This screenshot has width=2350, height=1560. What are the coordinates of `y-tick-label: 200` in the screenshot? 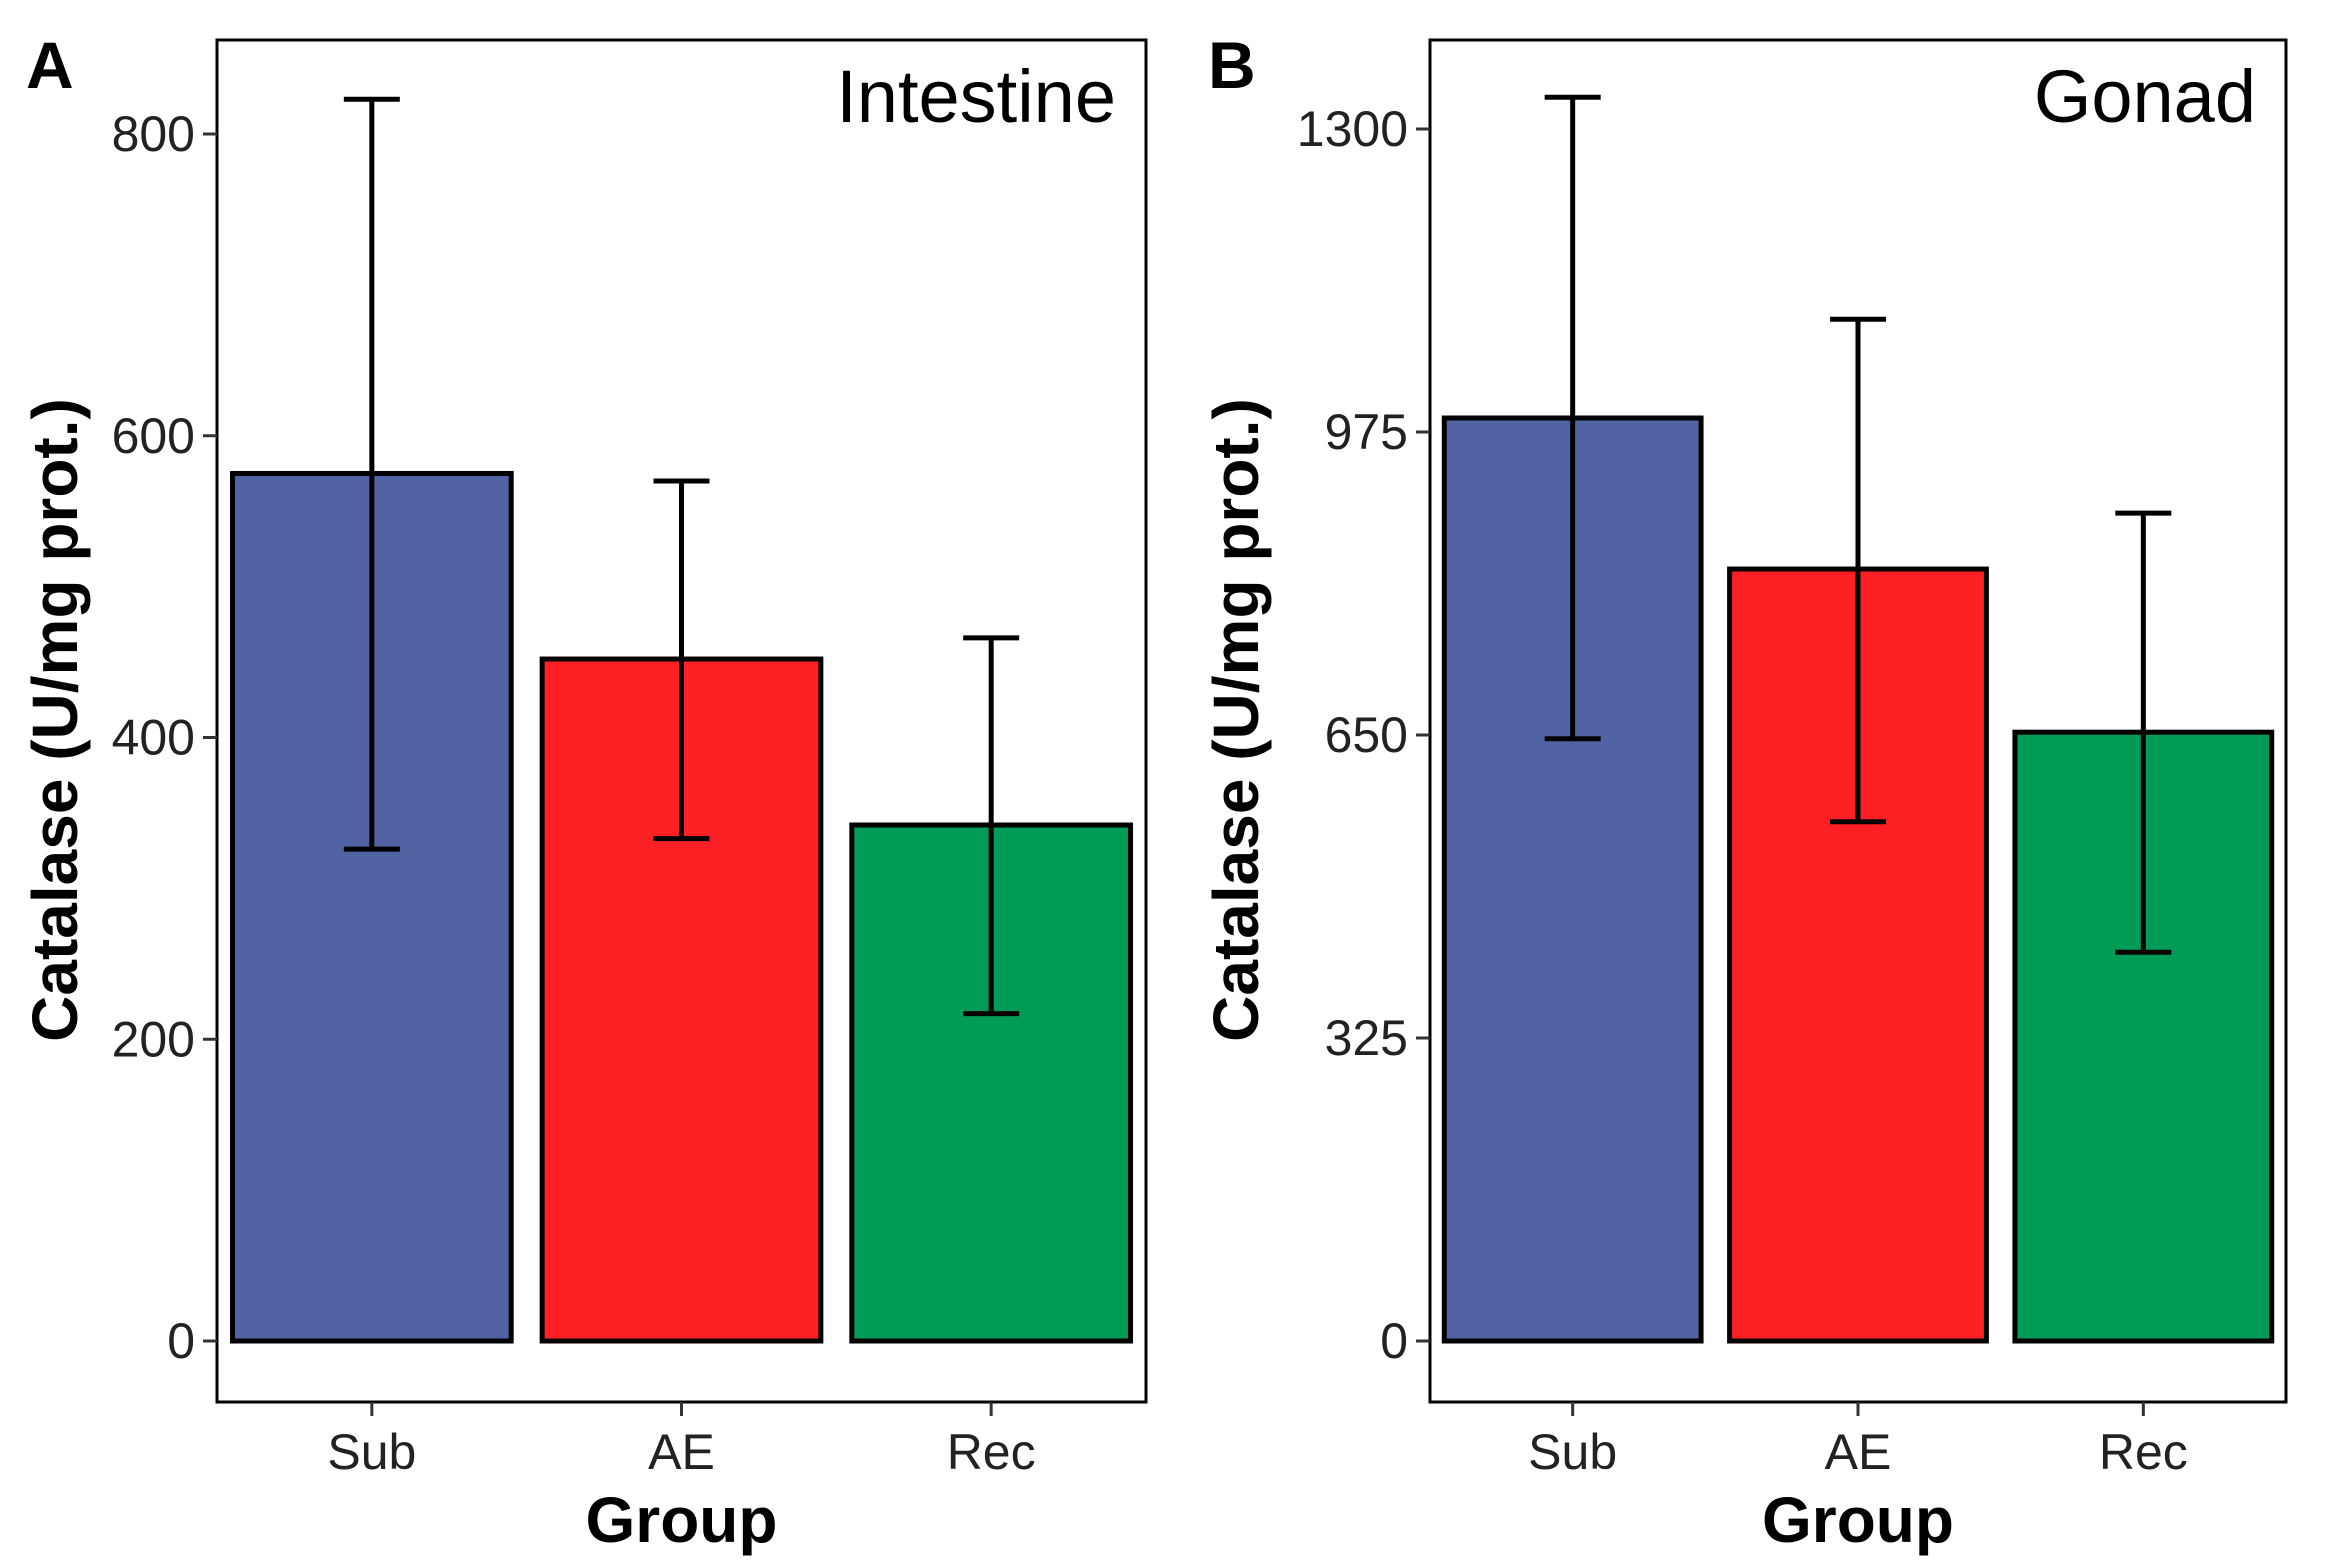 It's located at (153, 1039).